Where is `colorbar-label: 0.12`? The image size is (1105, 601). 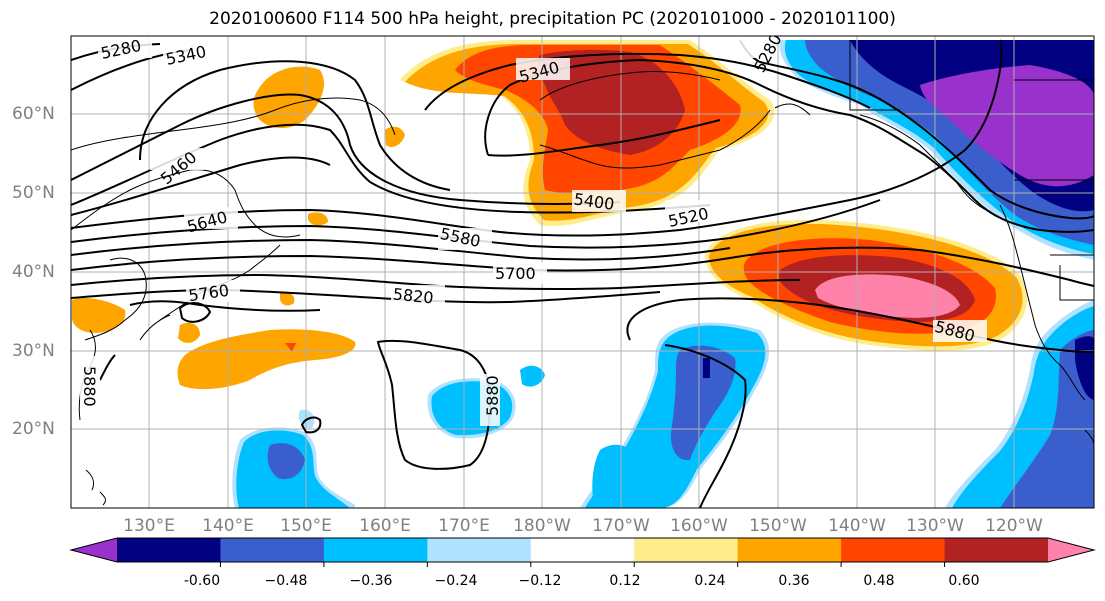 colorbar-label: 0.12 is located at coordinates (625, 581).